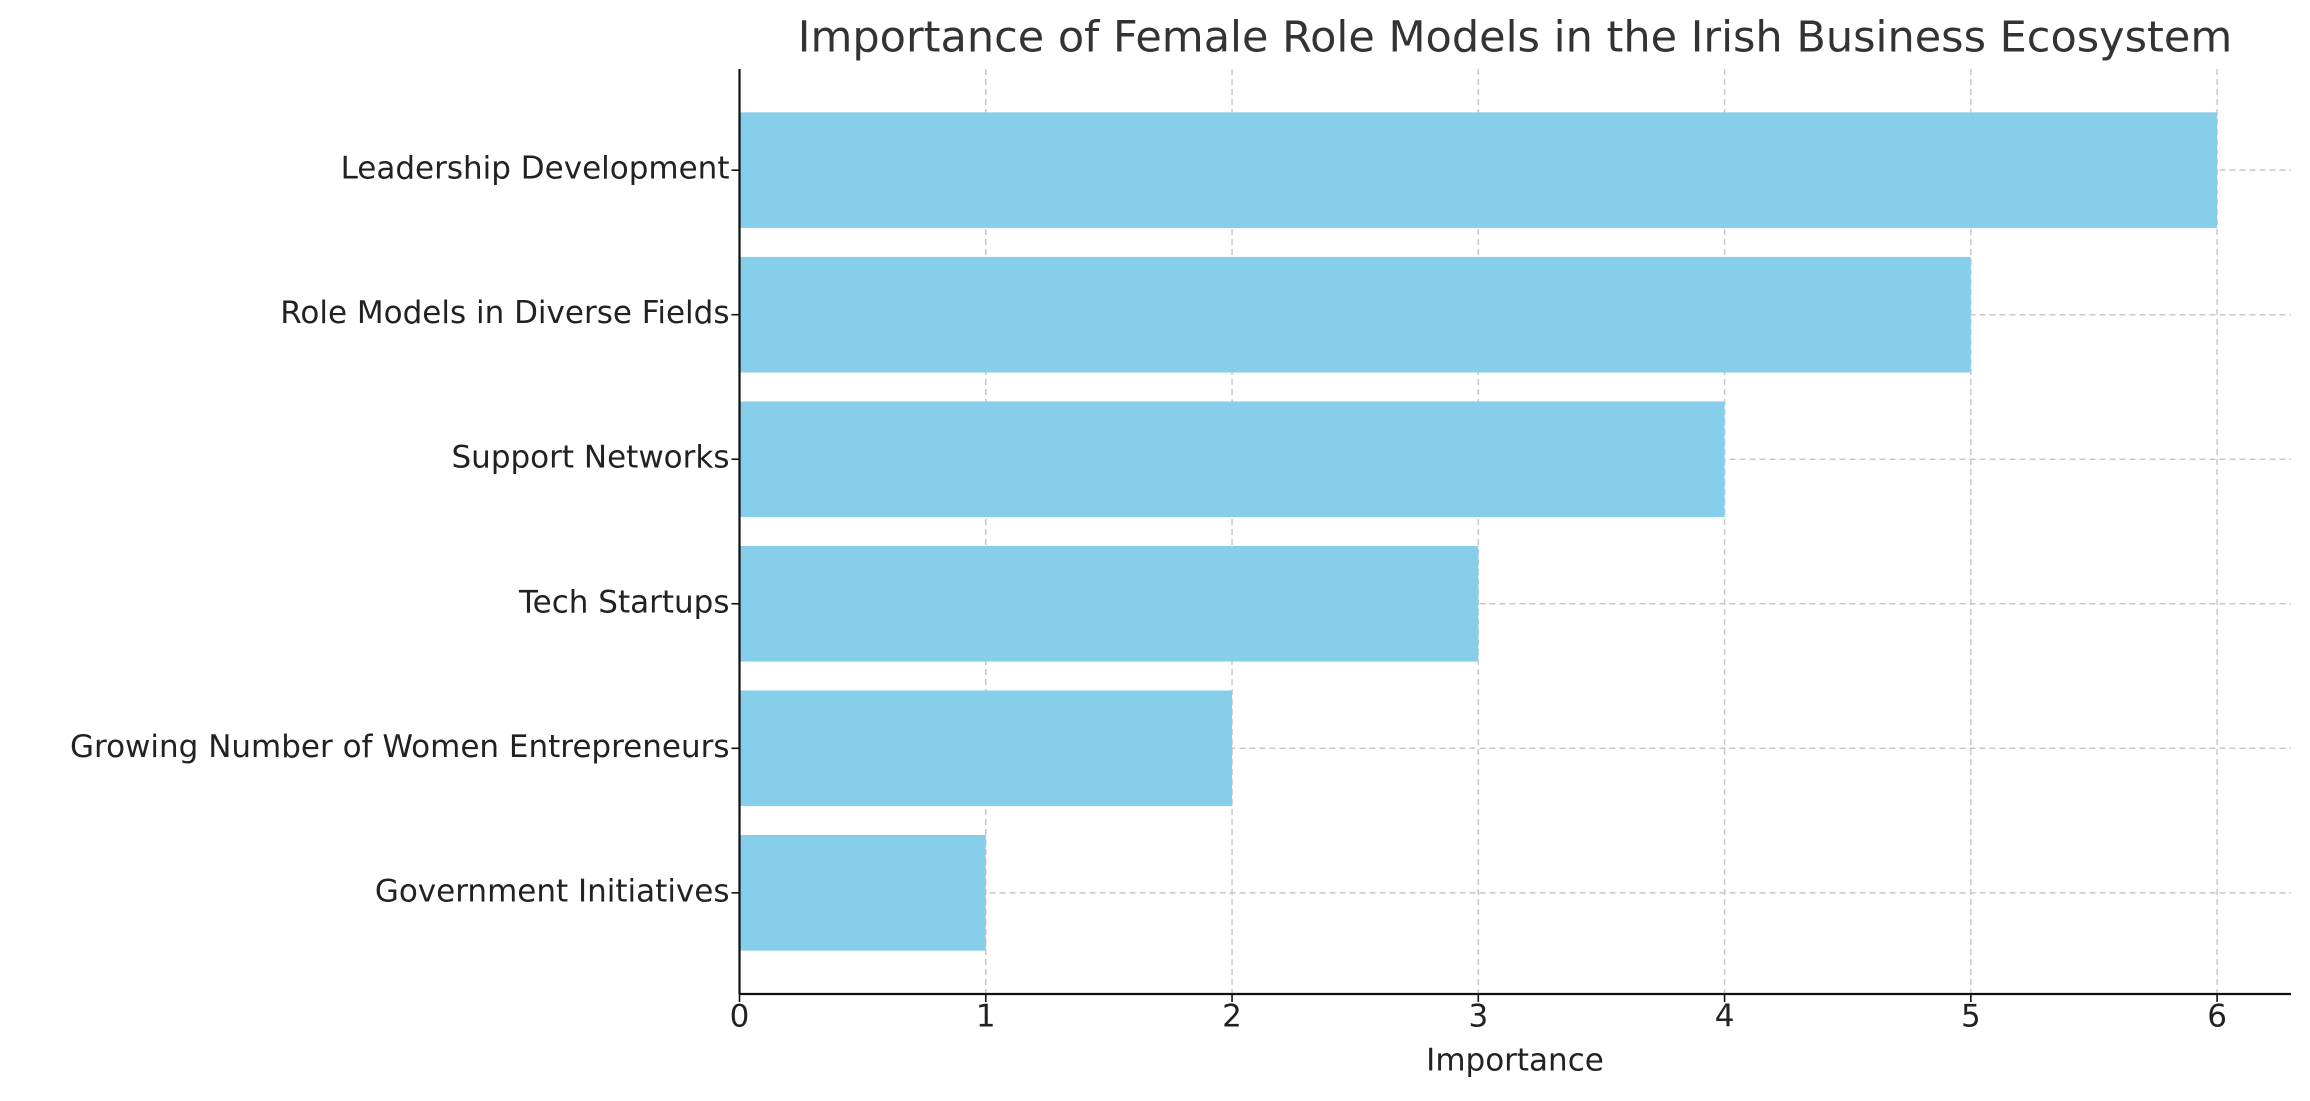 The width and height of the screenshot is (2310, 1101). I want to click on x-tick-label: 3, so click(1478, 1017).